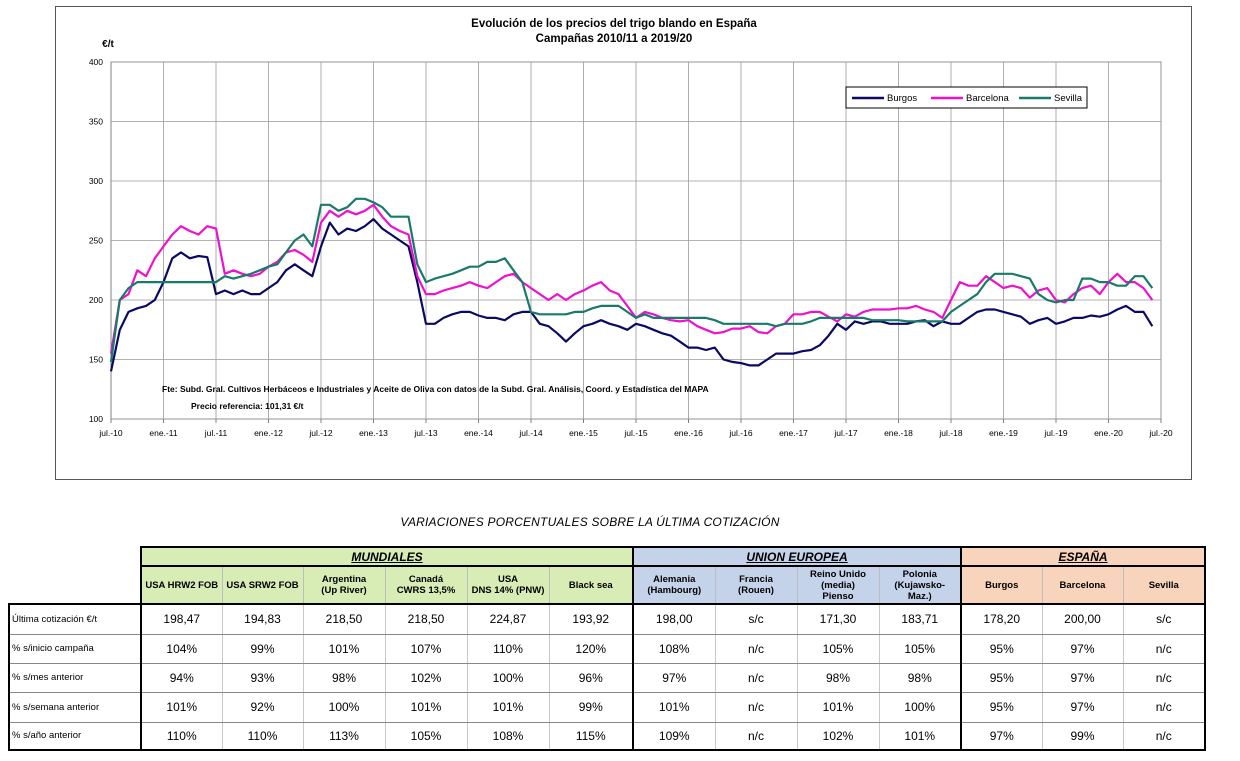 The image size is (1240, 761). Describe the element at coordinates (426, 619) in the screenshot. I see `table-cell: 218,50` at that location.